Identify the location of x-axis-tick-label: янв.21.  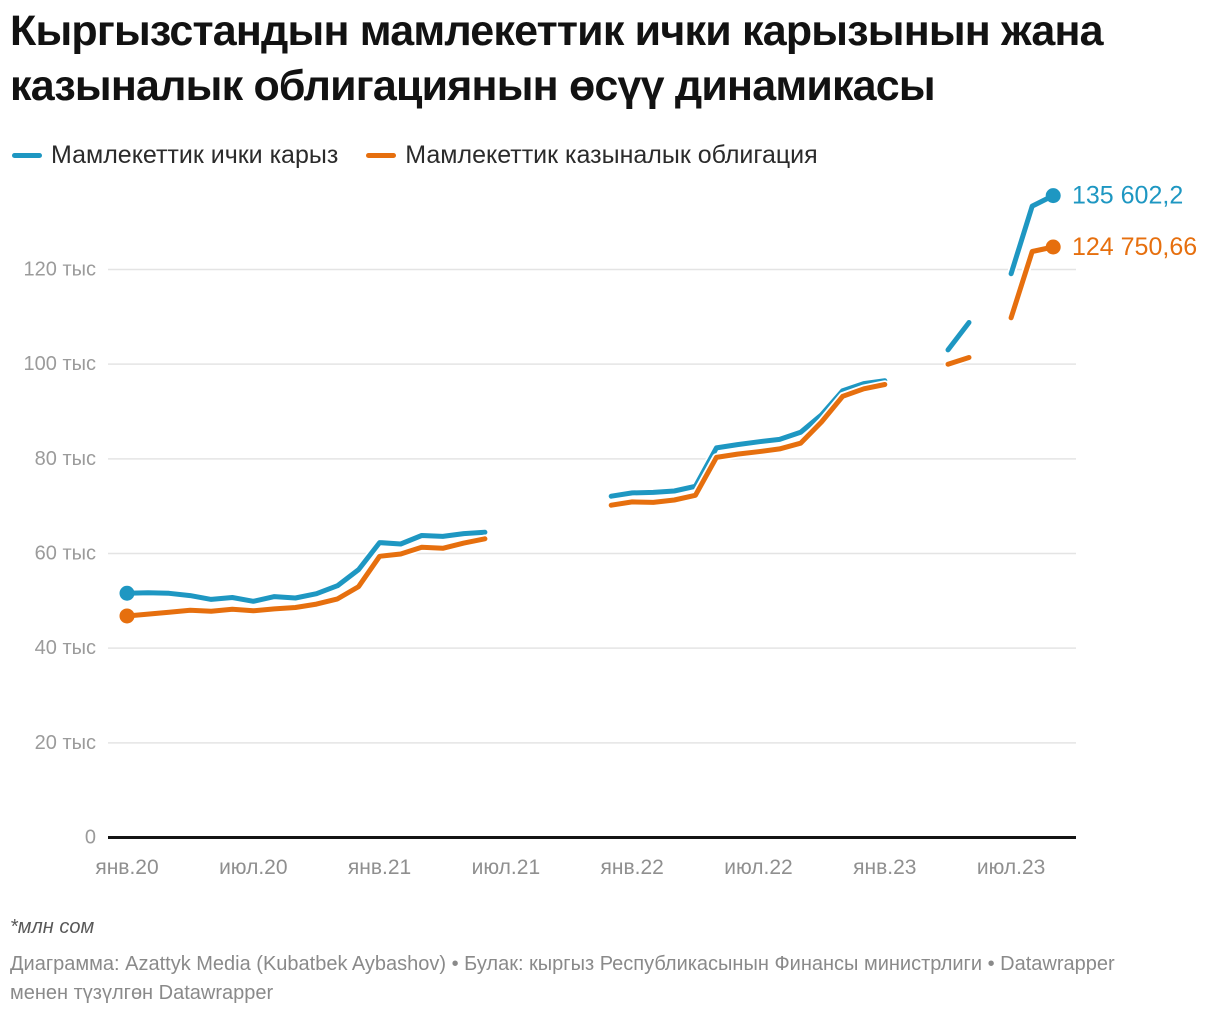
(379, 867).